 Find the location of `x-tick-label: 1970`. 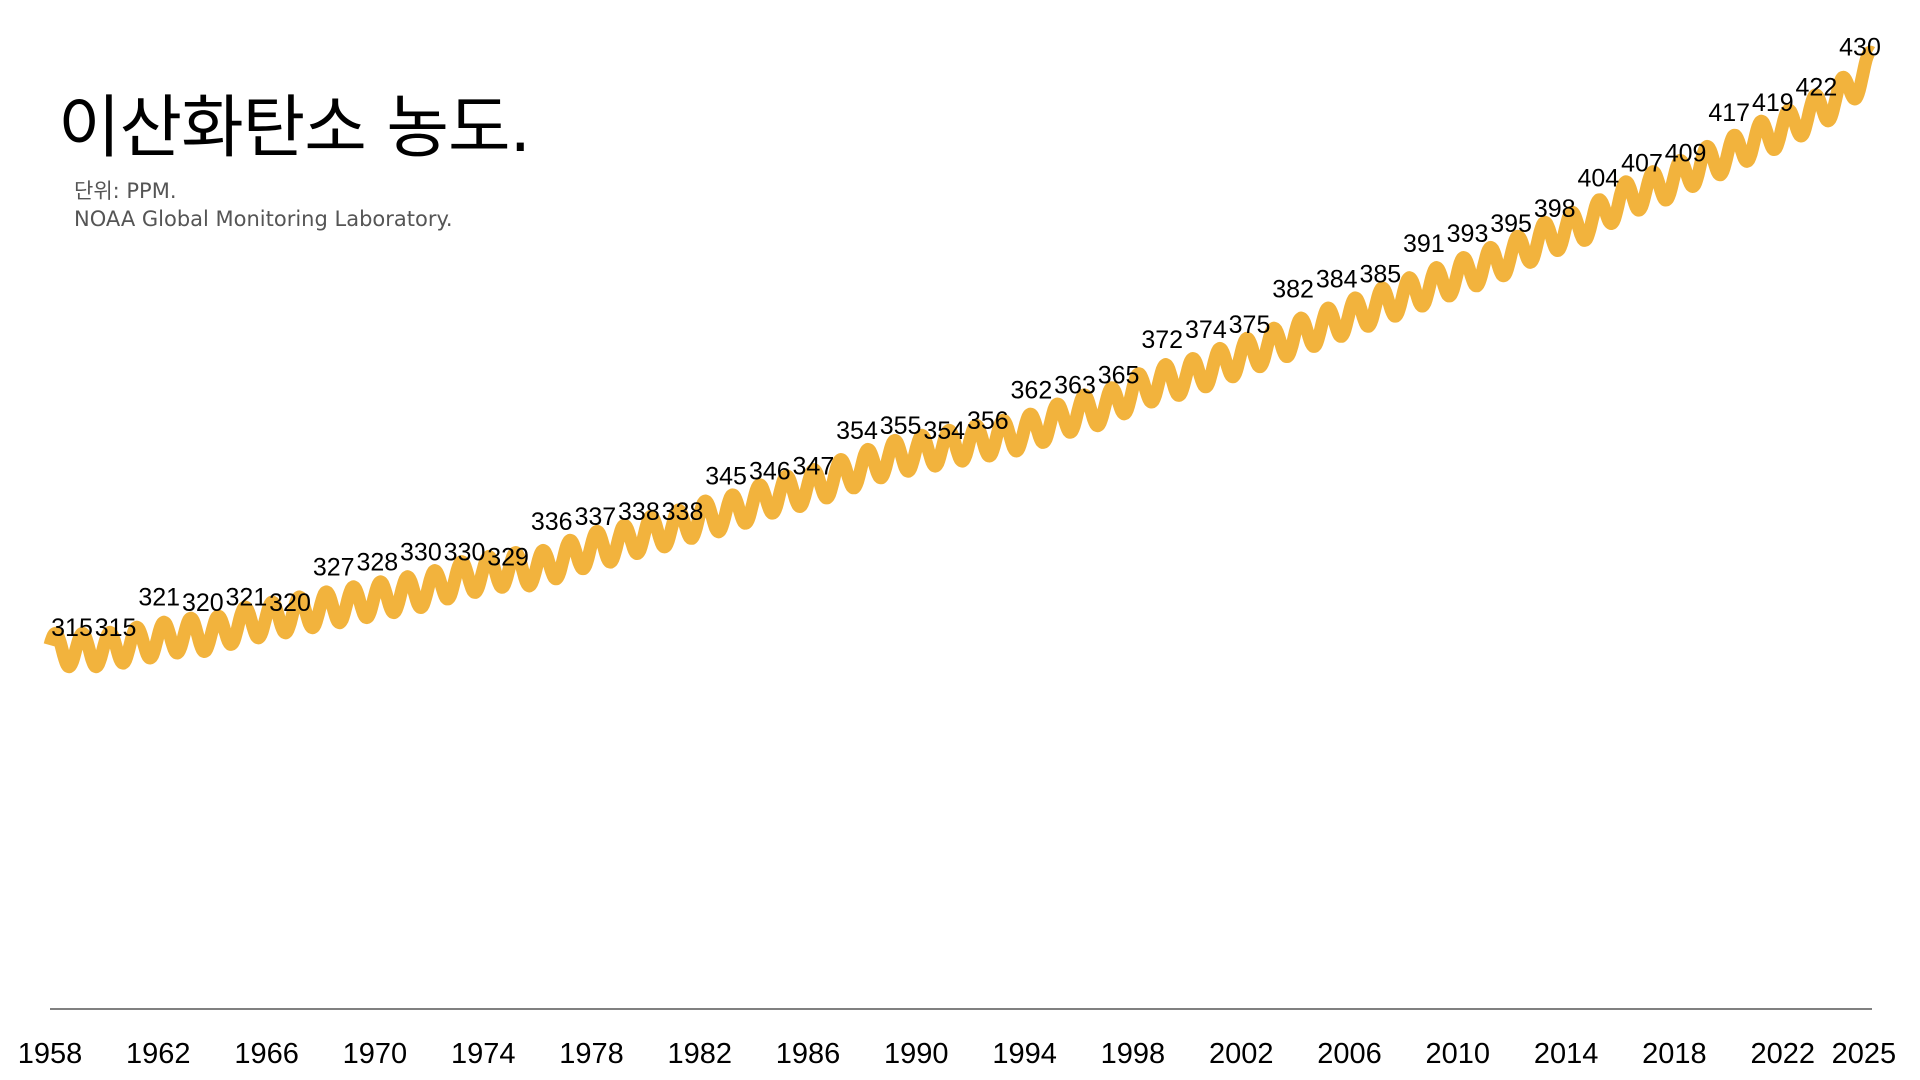

x-tick-label: 1970 is located at coordinates (375, 1054).